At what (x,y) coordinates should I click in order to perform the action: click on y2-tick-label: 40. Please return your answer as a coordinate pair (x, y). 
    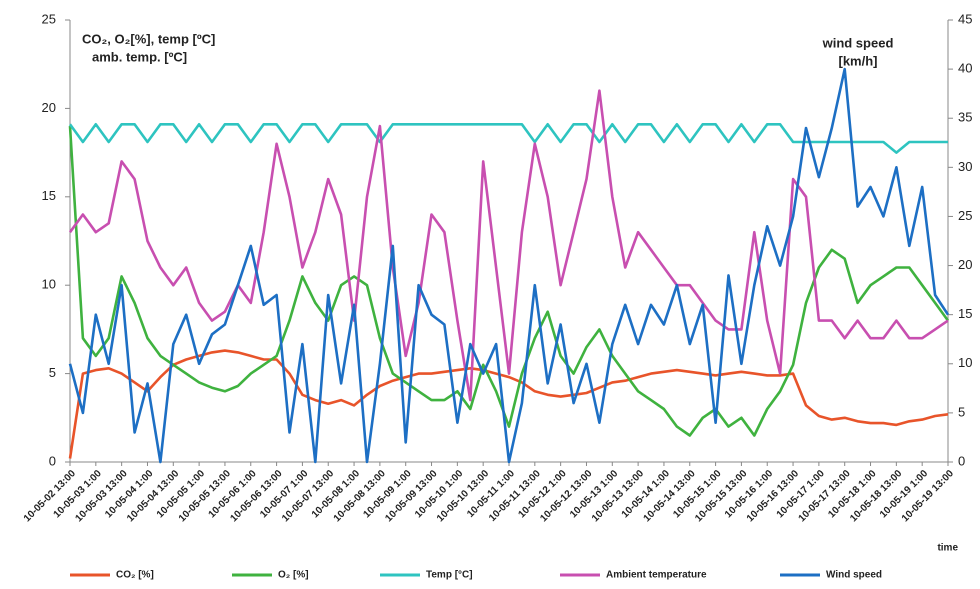
    Looking at the image, I should click on (965, 68).